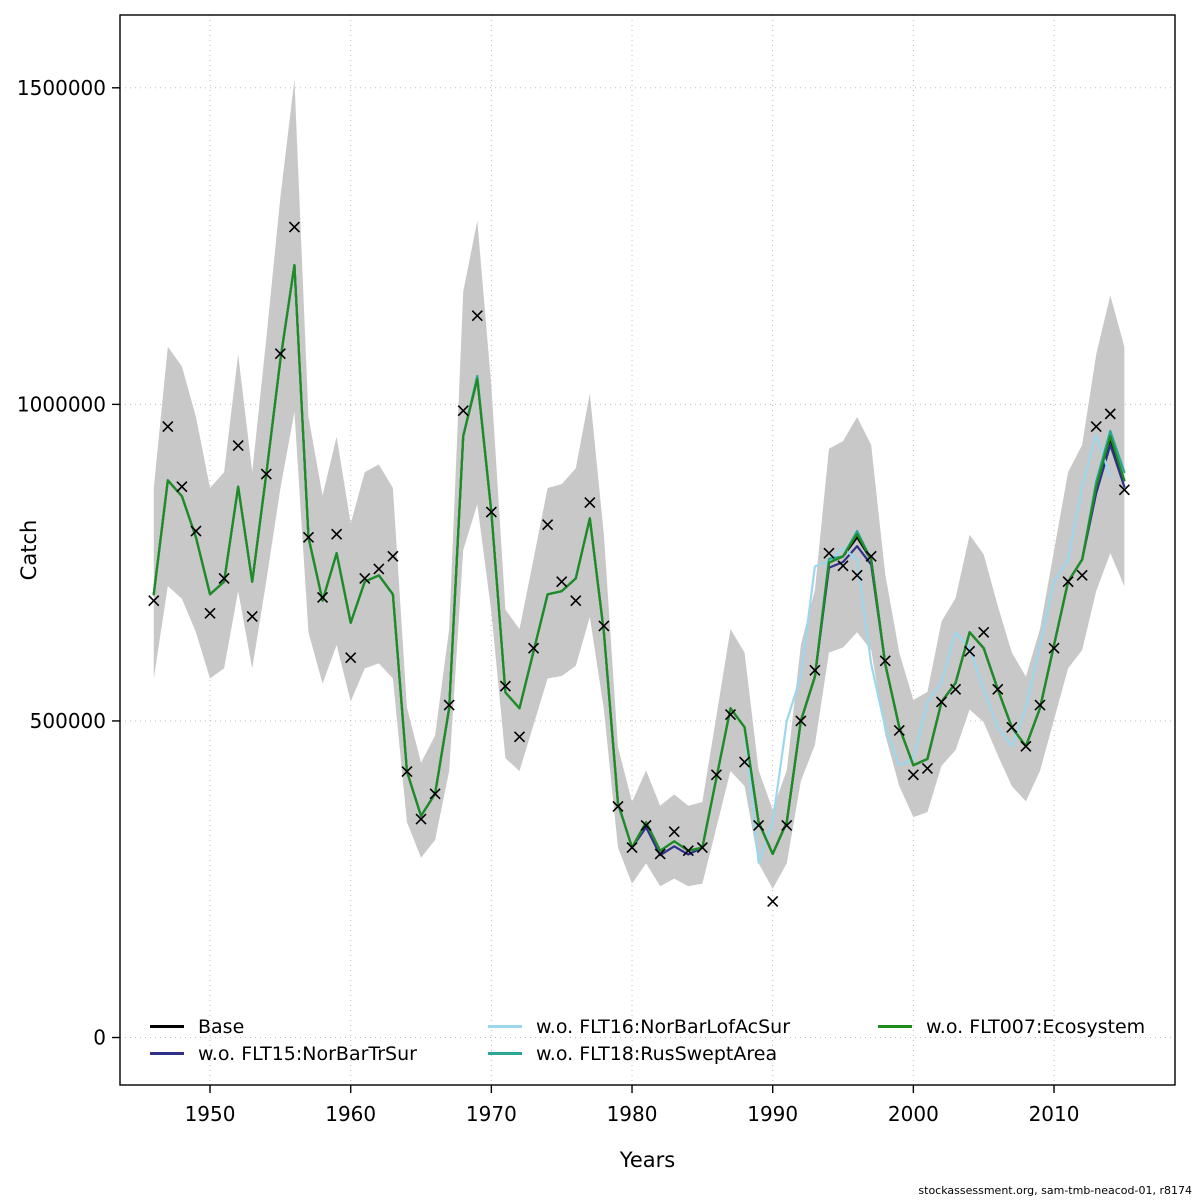 The width and height of the screenshot is (1200, 1200). Describe the element at coordinates (210, 1114) in the screenshot. I see `x-tick-label: 1950` at that location.